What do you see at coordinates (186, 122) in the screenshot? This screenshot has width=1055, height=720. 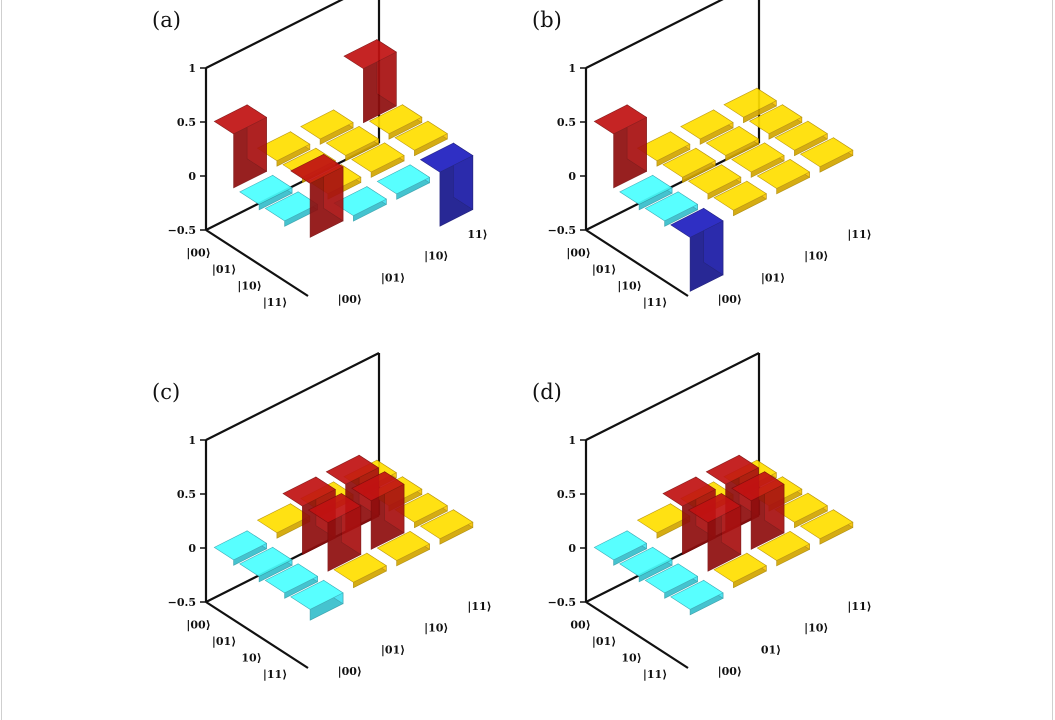 I see `z-tick-label: 0.5` at bounding box center [186, 122].